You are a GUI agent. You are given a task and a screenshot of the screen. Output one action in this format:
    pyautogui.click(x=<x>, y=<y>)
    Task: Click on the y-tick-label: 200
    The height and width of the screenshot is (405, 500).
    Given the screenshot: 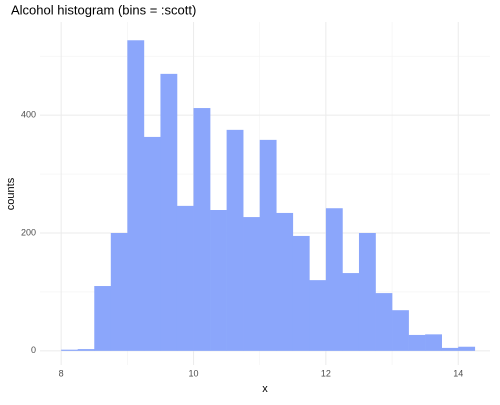 What is the action you would take?
    pyautogui.click(x=28, y=232)
    